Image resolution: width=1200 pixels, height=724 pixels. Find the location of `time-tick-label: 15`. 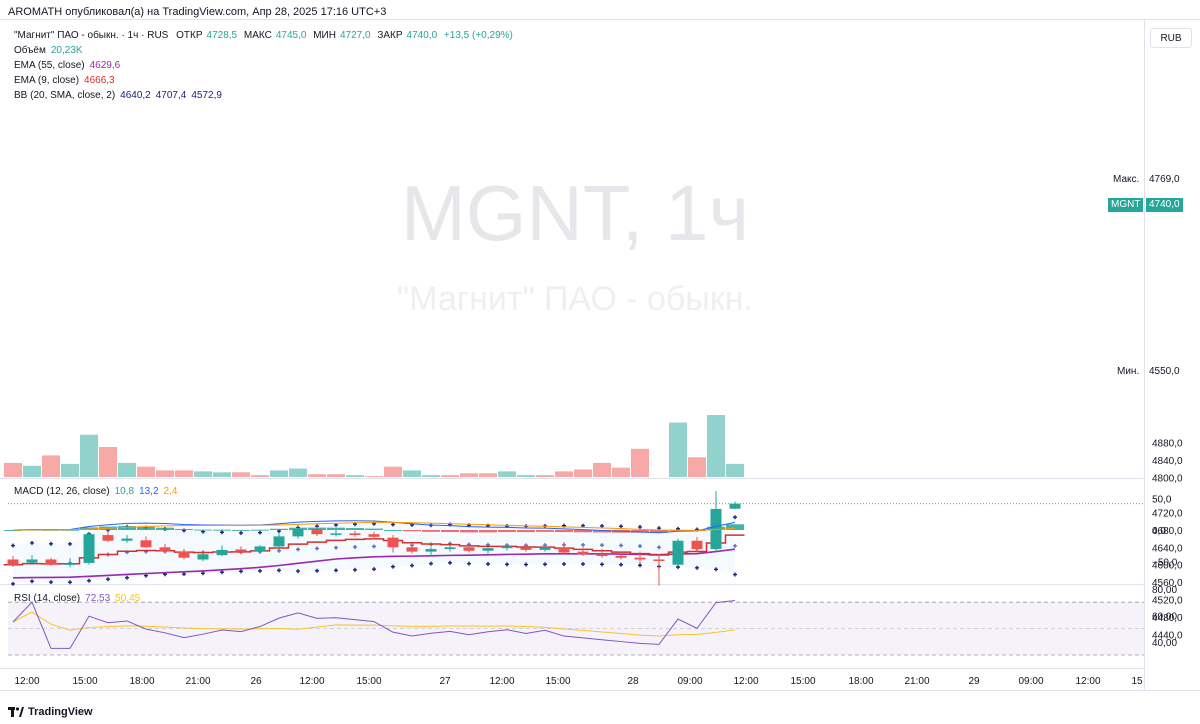

time-tick-label: 15 is located at coordinates (1137, 681).